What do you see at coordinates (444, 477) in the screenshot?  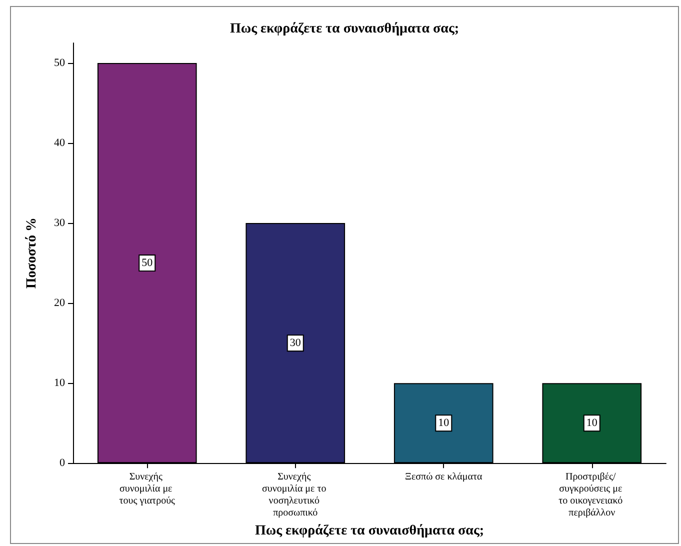 I see `x-tick-label: Ξεσπώ σε κλάματα` at bounding box center [444, 477].